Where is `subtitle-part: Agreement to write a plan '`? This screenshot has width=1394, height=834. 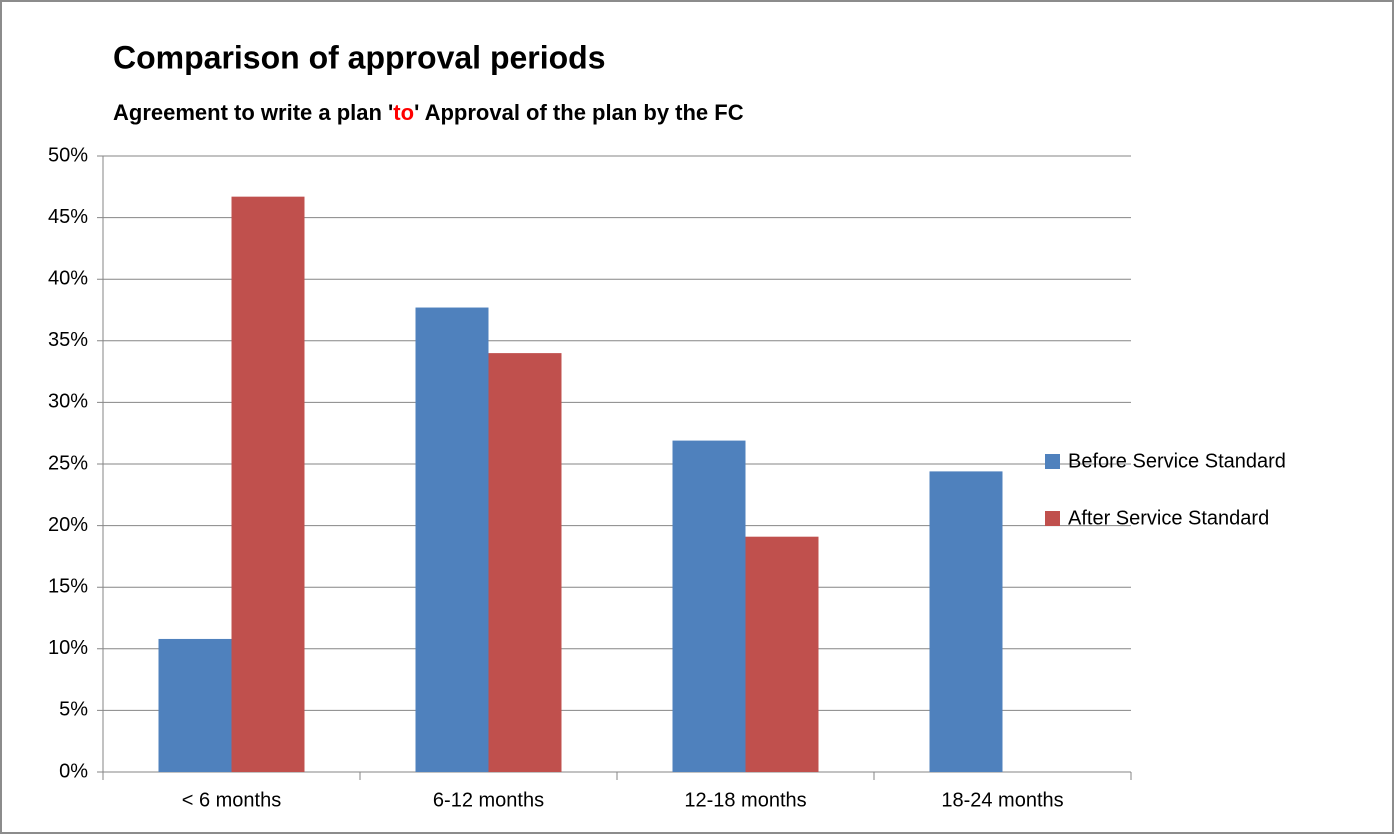 subtitle-part: Agreement to write a plan ' is located at coordinates (253, 112).